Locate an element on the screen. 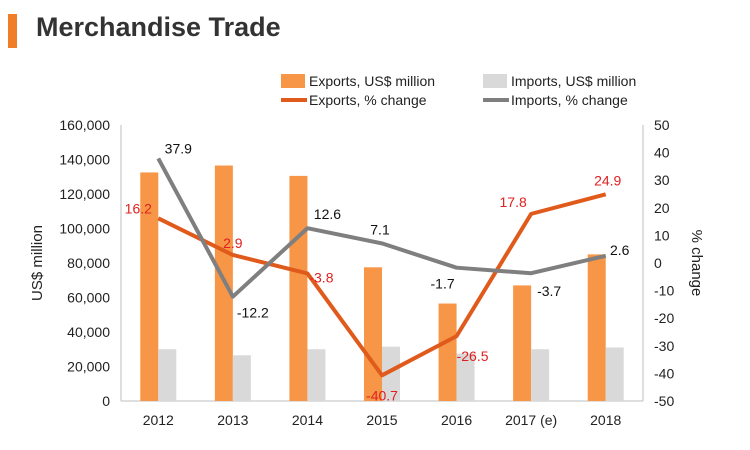 The image size is (750, 450). exports-change-label: 17.8 is located at coordinates (513, 202).